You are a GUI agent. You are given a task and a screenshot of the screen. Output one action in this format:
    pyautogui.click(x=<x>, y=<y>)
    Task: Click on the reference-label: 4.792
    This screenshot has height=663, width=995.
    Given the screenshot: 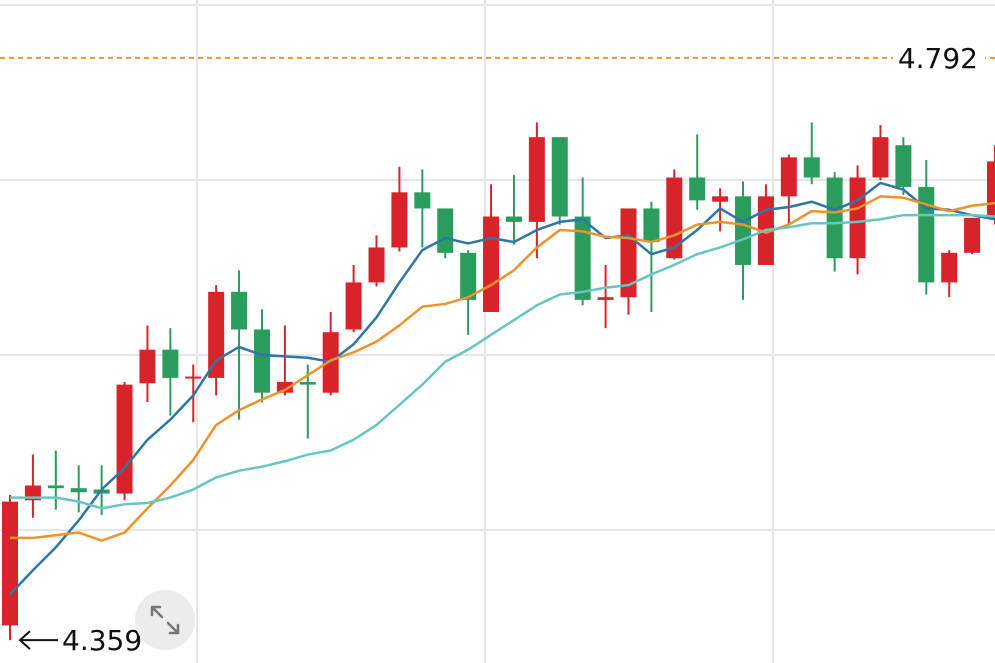 What is the action you would take?
    pyautogui.click(x=938, y=58)
    